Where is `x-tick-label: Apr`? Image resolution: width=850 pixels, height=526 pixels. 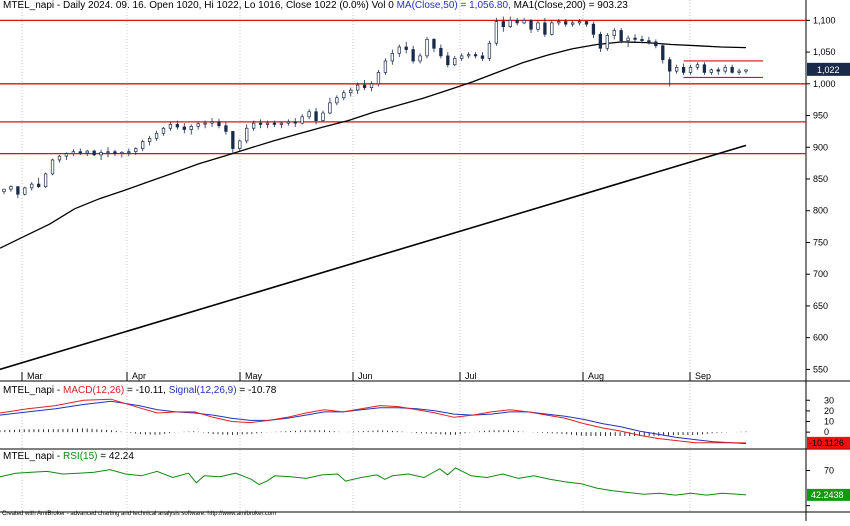
x-tick-label: Apr is located at coordinates (139, 376).